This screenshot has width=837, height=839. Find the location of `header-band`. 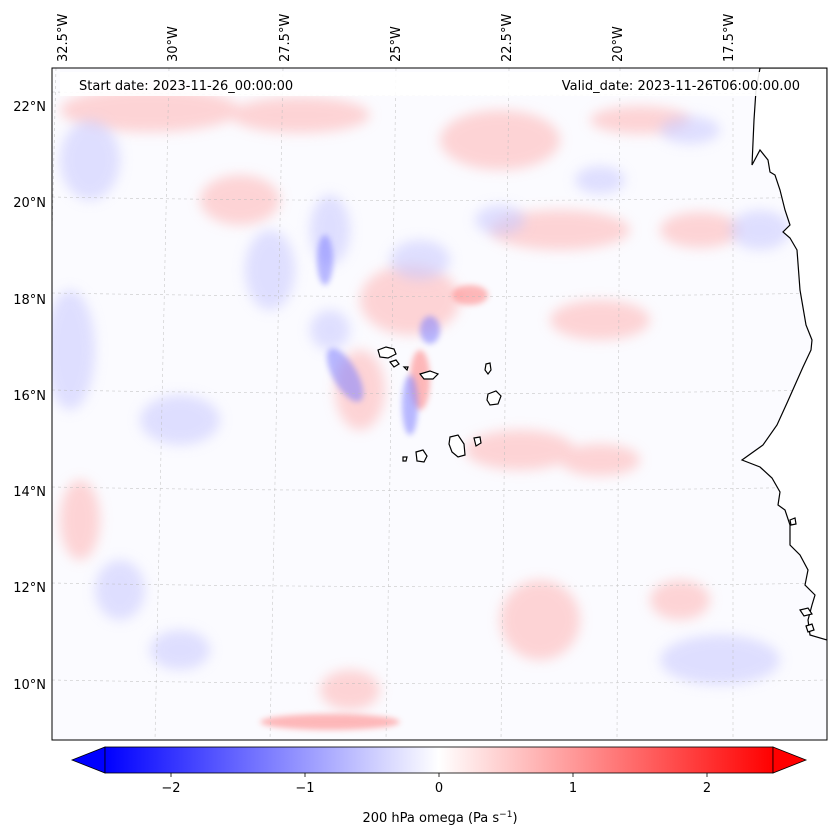

header-band is located at coordinates (440, 84).